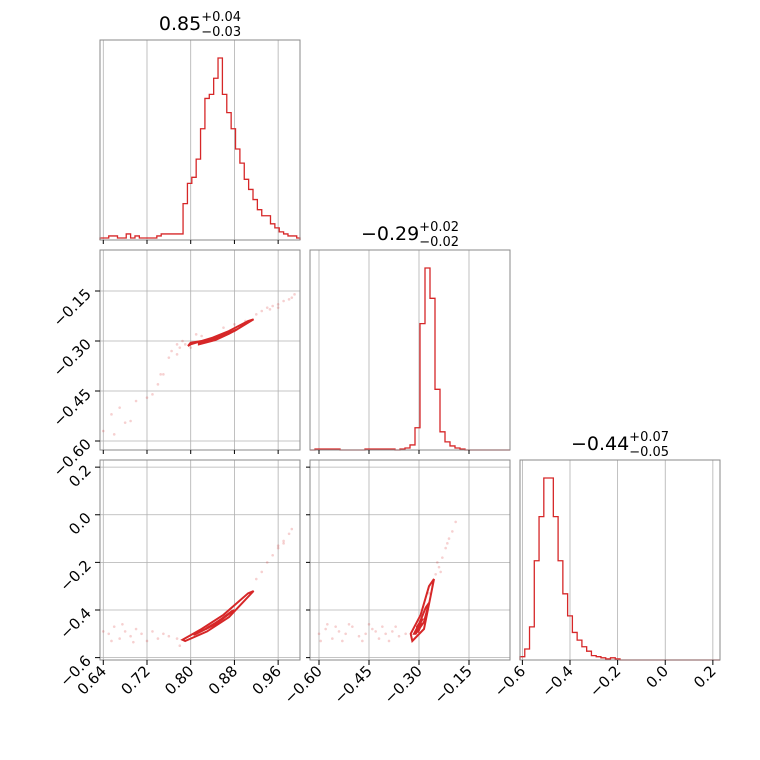 The image size is (760, 760). Describe the element at coordinates (657, 677) in the screenshot. I see `x-tick-label: 0.0` at that location.